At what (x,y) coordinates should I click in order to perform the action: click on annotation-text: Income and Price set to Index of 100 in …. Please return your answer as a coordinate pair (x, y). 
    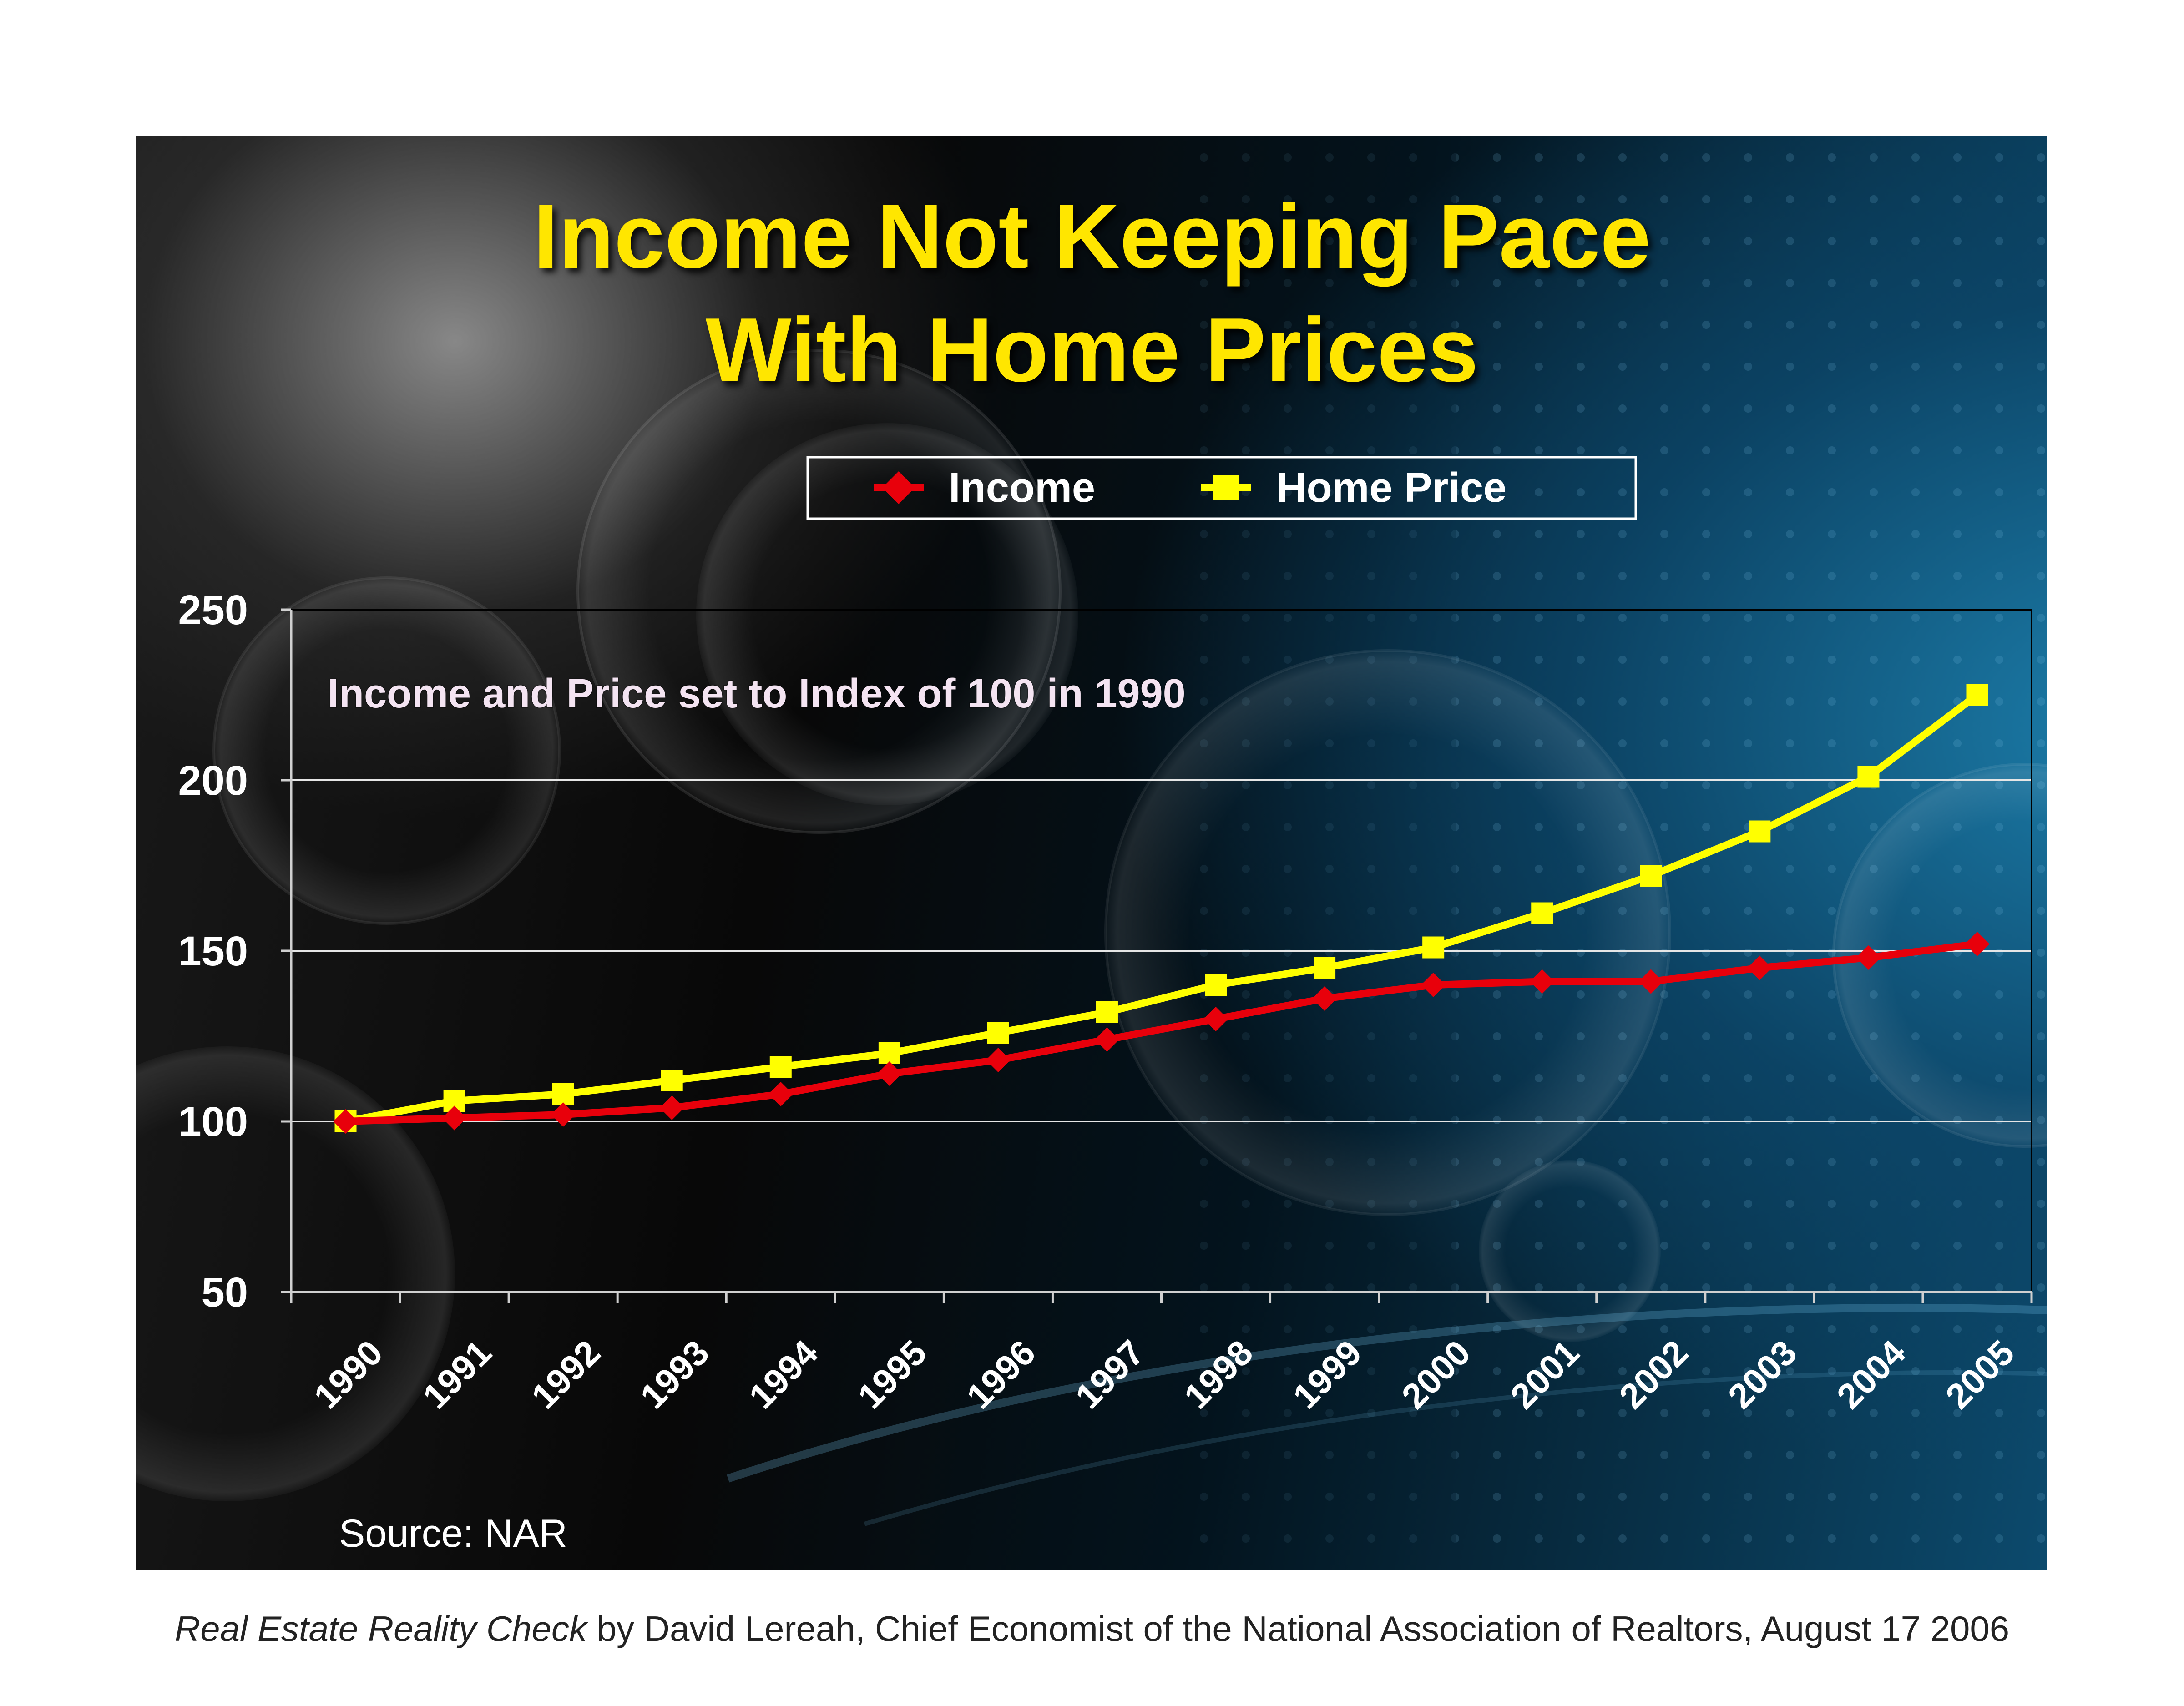
    Looking at the image, I should click on (757, 694).